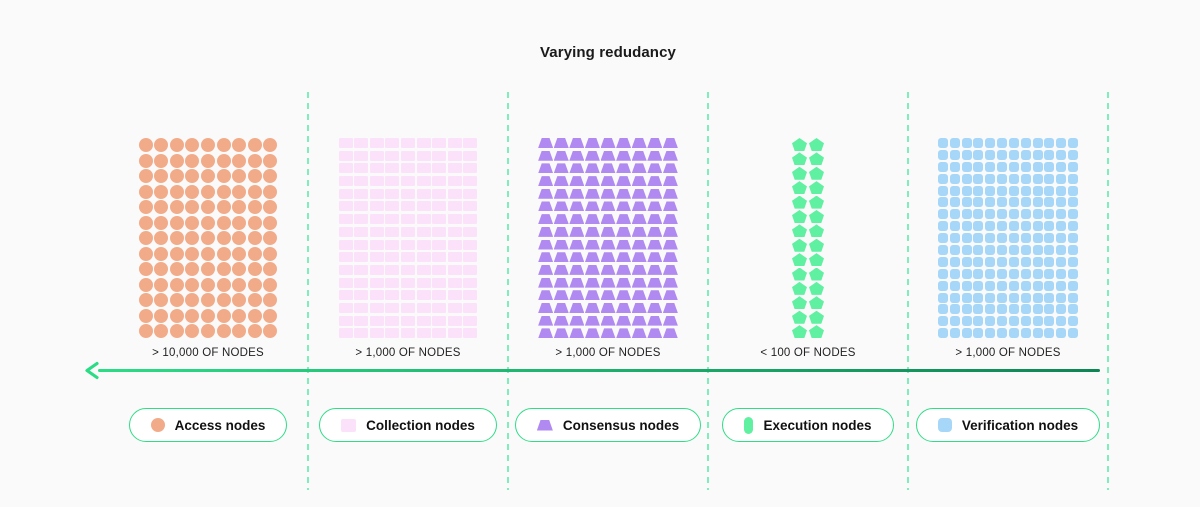 The image size is (1200, 507). I want to click on legend-execution-nodes: Execution nodes, so click(808, 425).